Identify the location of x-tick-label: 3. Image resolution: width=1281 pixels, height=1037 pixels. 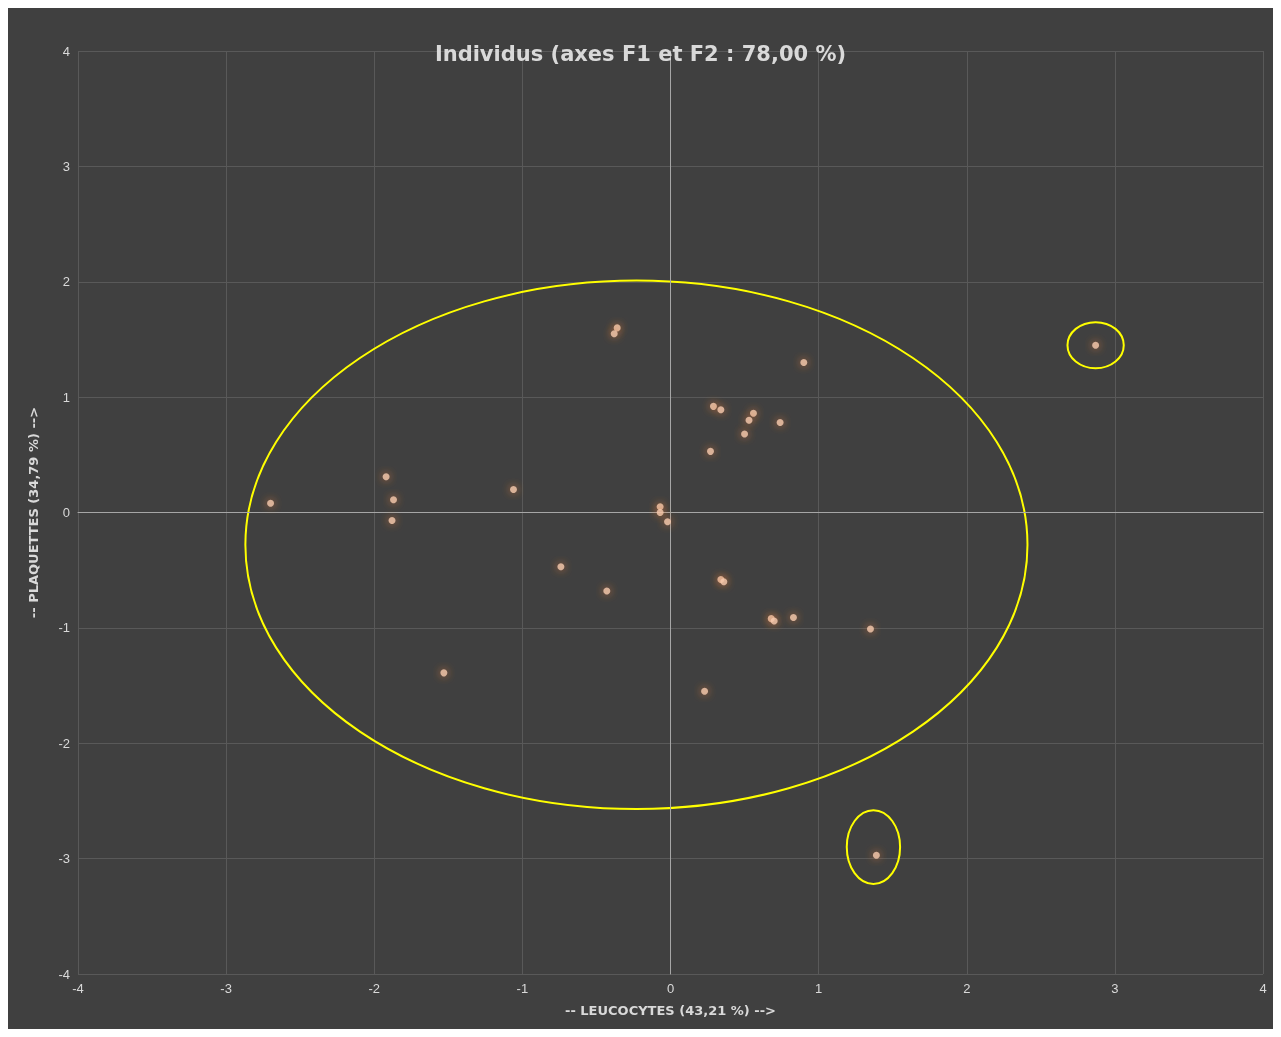
(1115, 988).